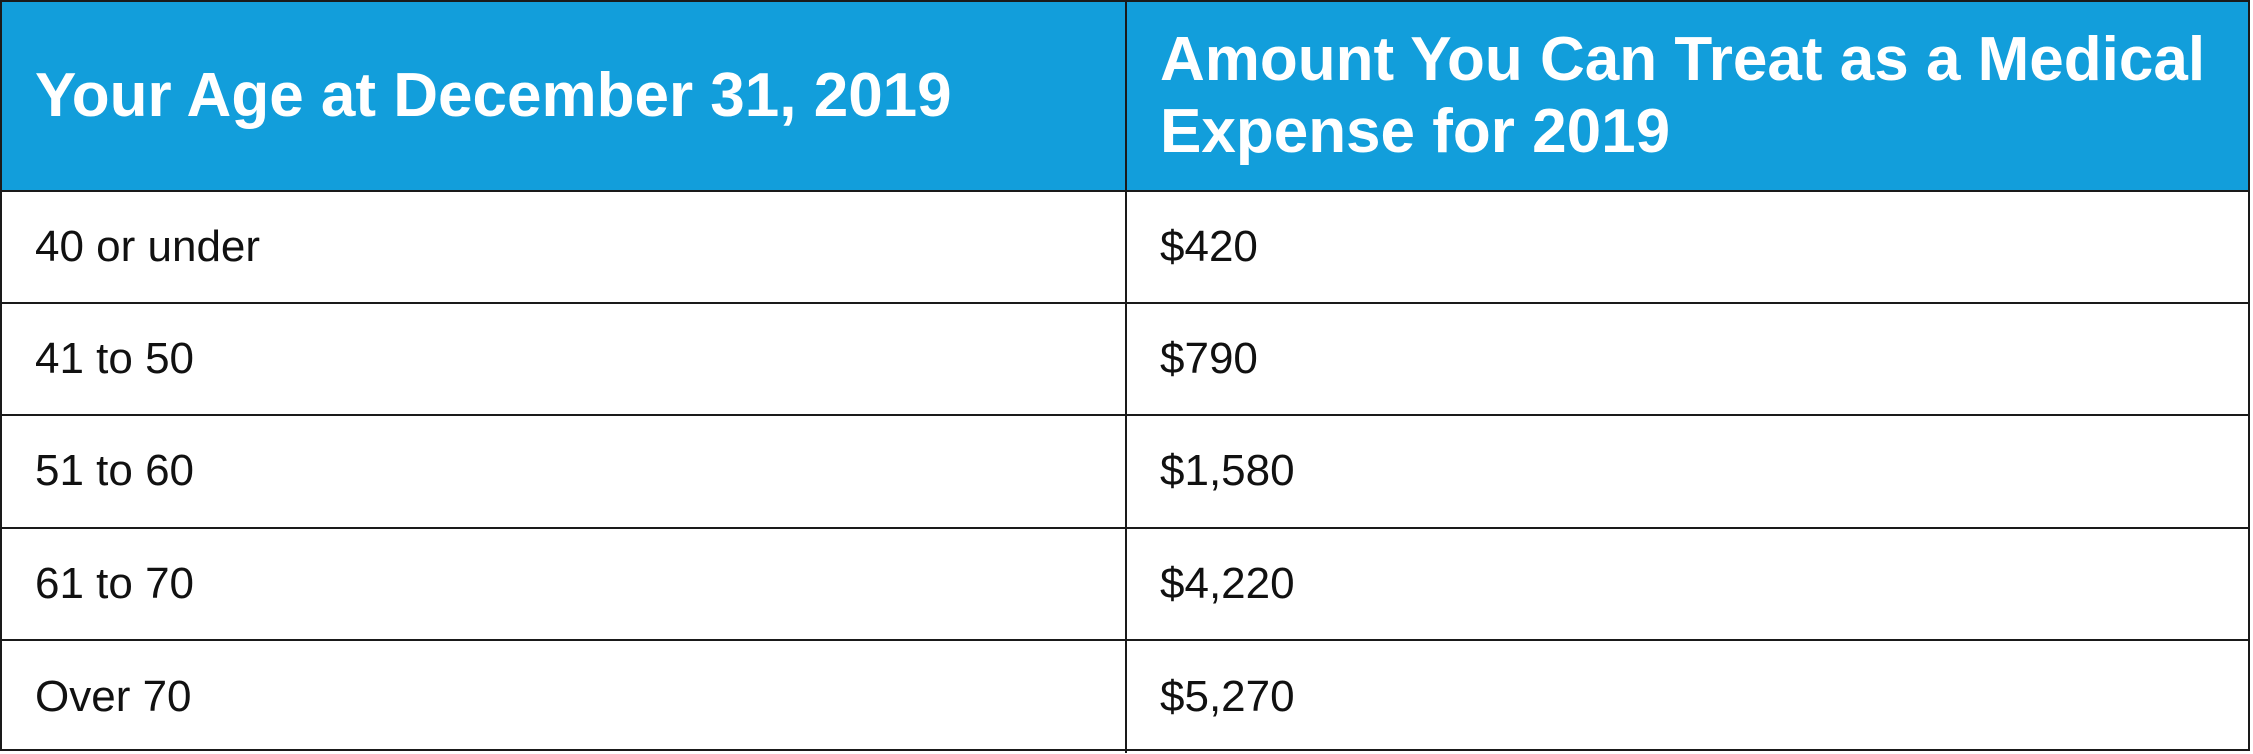 The height and width of the screenshot is (754, 2253). What do you see at coordinates (564, 96) in the screenshot?
I see `header-age: Your Age at December 31, 2019` at bounding box center [564, 96].